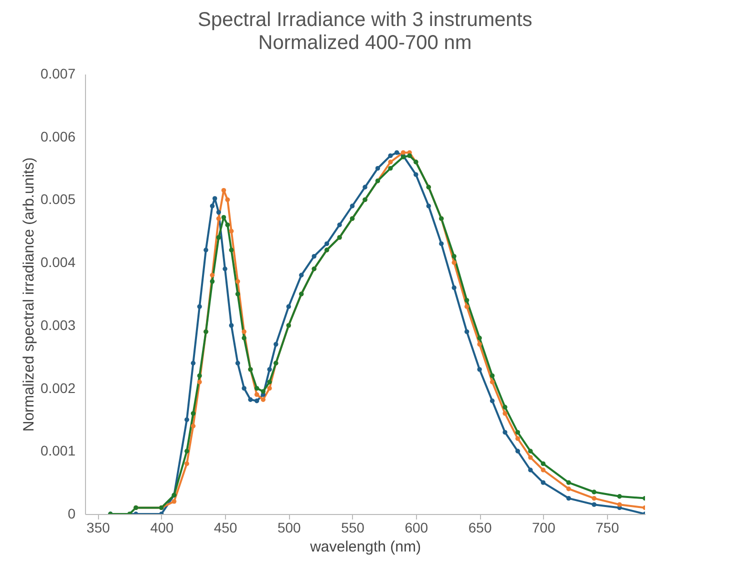 Image resolution: width=731 pixels, height=588 pixels. Describe the element at coordinates (58, 450) in the screenshot. I see `y-tick-label: 0.001` at that location.